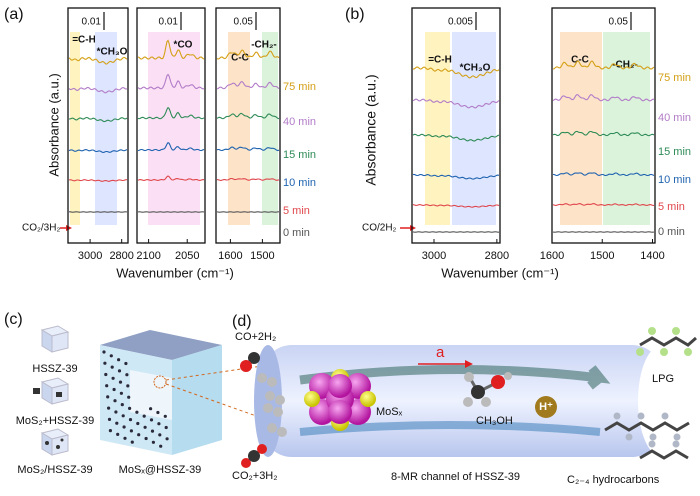 Image resolution: width=700 pixels, height=496 pixels. I want to click on product-label: LPG, so click(663, 379).